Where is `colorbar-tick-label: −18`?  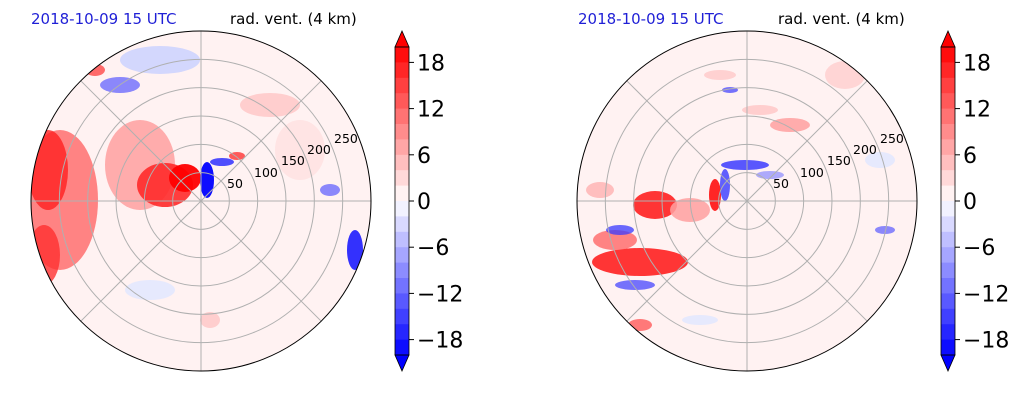
colorbar-tick-label: −18 is located at coordinates (440, 341).